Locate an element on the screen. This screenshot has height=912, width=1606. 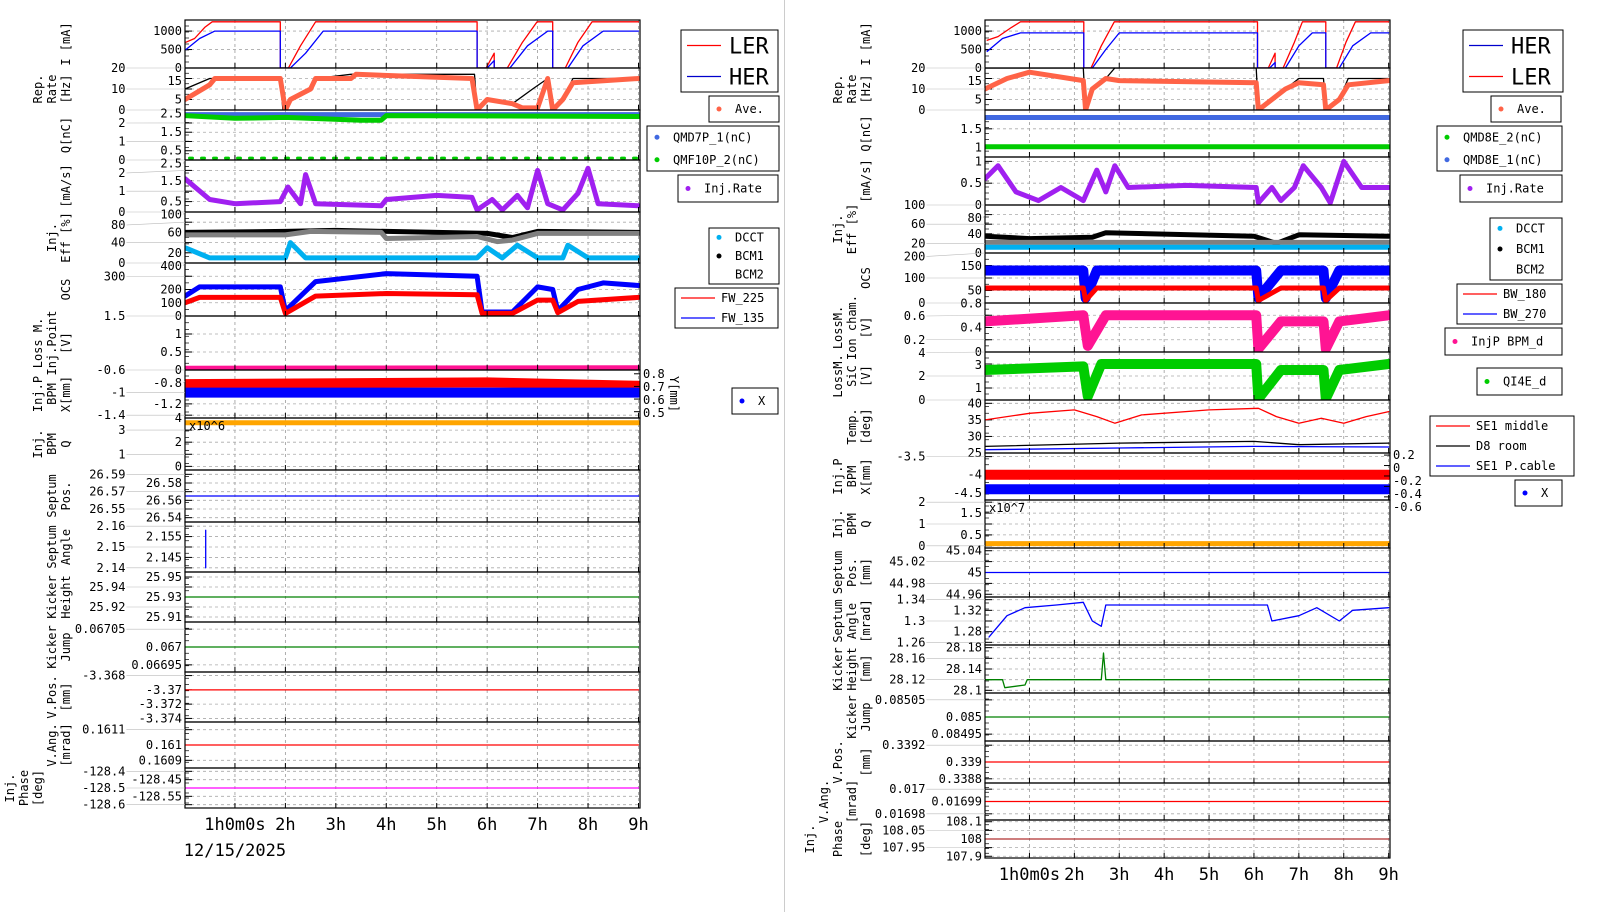
y-tick-label: 108.05 is located at coordinates (903, 830).